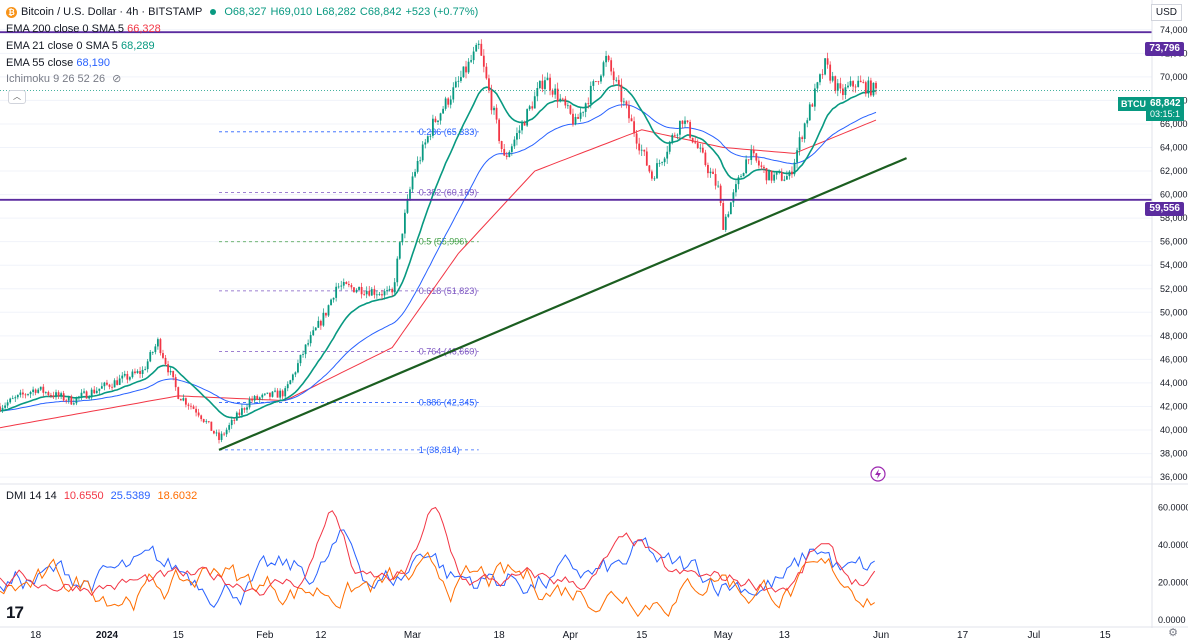  I want to click on ema21-legend: EMA 21 close 0 SMA 5 68,289, so click(80, 46).